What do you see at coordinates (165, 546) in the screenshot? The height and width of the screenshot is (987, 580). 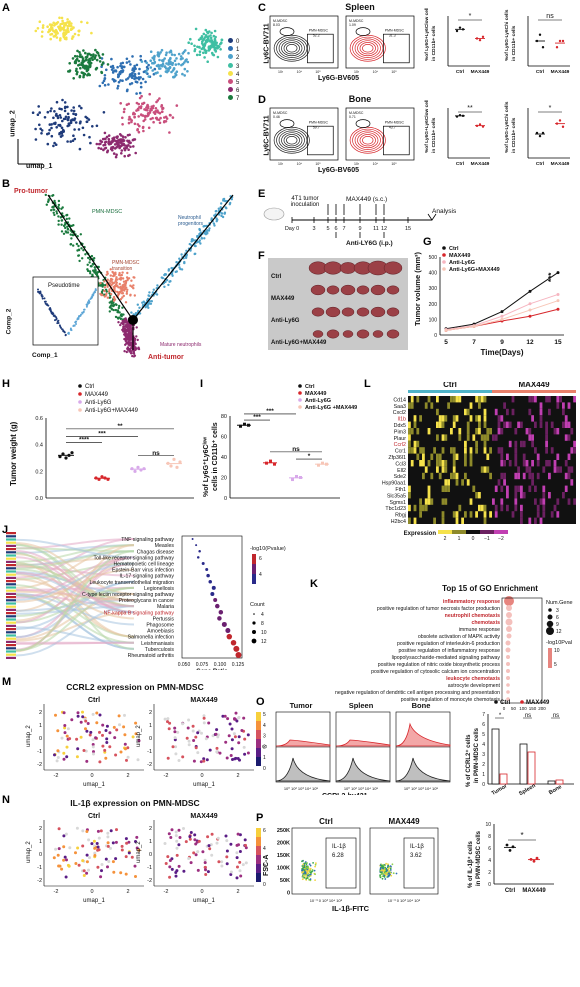 I see `pathway-label: Measles` at bounding box center [165, 546].